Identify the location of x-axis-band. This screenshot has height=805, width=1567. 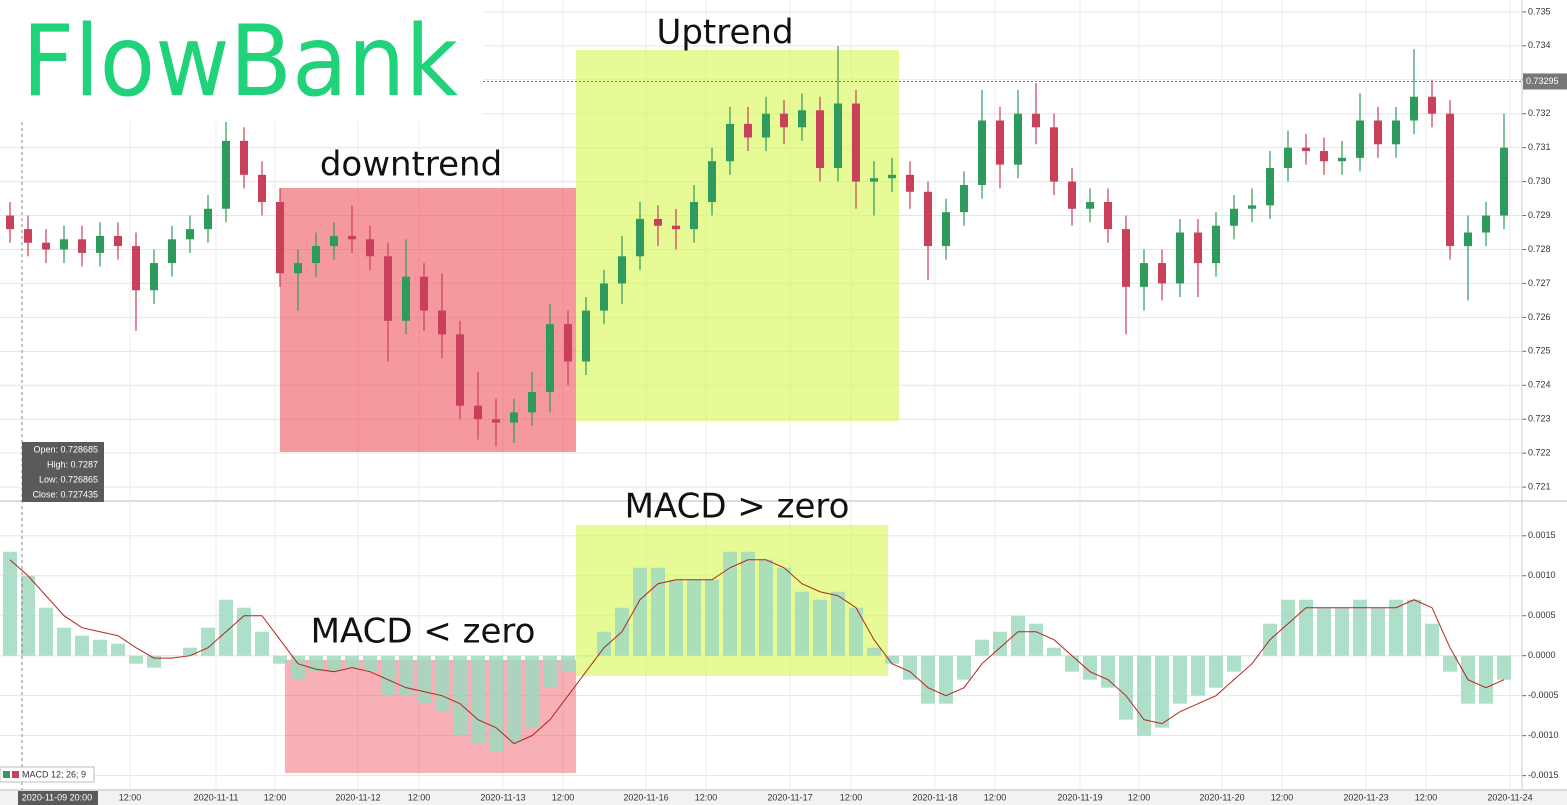
(783, 797).